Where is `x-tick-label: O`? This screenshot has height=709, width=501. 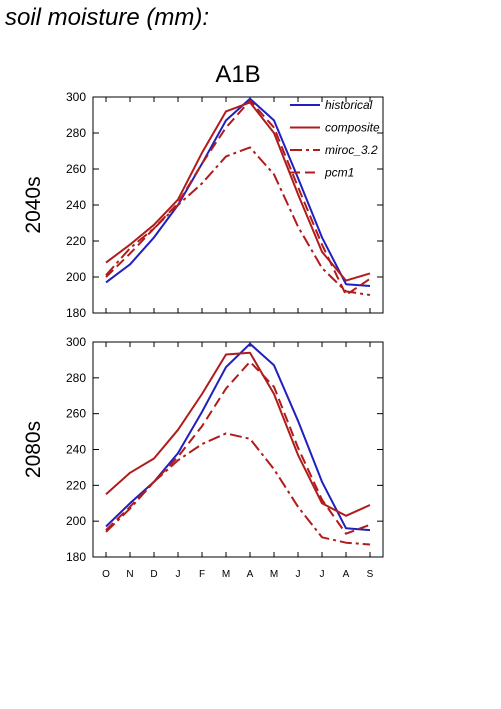 x-tick-label: O is located at coordinates (106, 574).